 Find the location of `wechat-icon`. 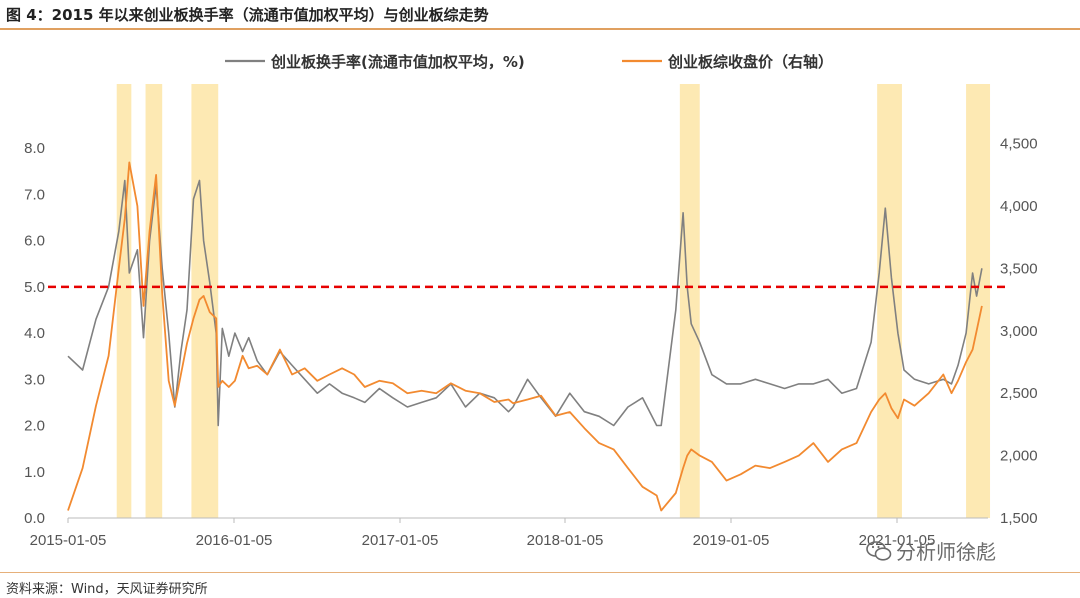

wechat-icon is located at coordinates (879, 550).